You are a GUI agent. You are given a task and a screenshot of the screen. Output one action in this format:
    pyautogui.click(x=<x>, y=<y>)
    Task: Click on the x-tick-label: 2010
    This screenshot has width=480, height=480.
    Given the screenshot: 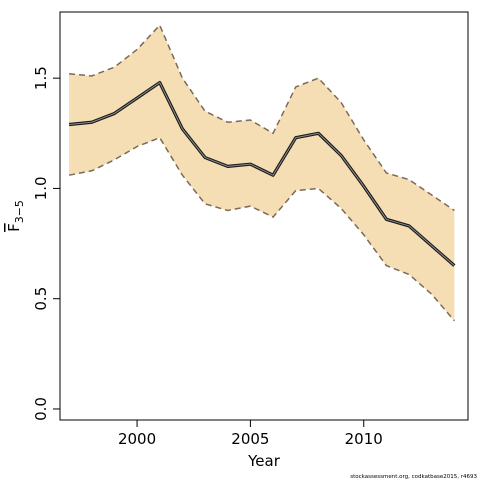 What is the action you would take?
    pyautogui.click(x=364, y=439)
    